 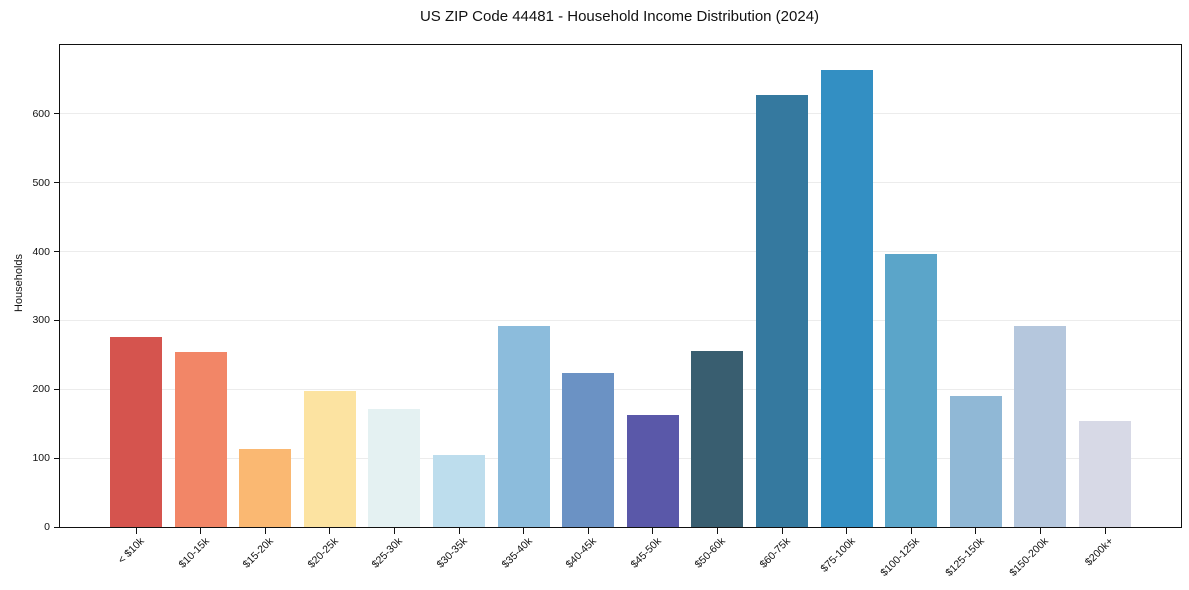 What do you see at coordinates (41, 320) in the screenshot?
I see `y-tick-label: 300` at bounding box center [41, 320].